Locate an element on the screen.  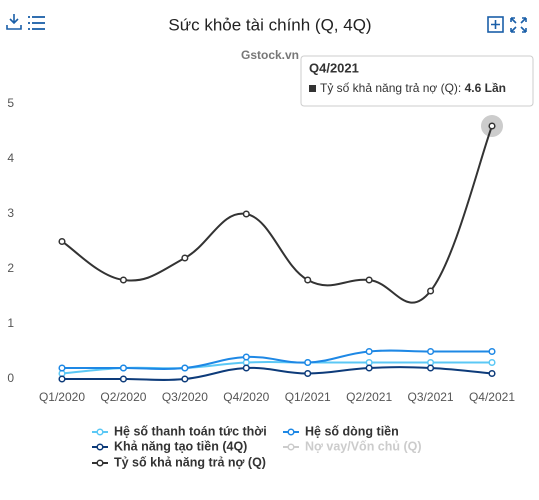
x-tick-label: Q3/2020 is located at coordinates (185, 397).